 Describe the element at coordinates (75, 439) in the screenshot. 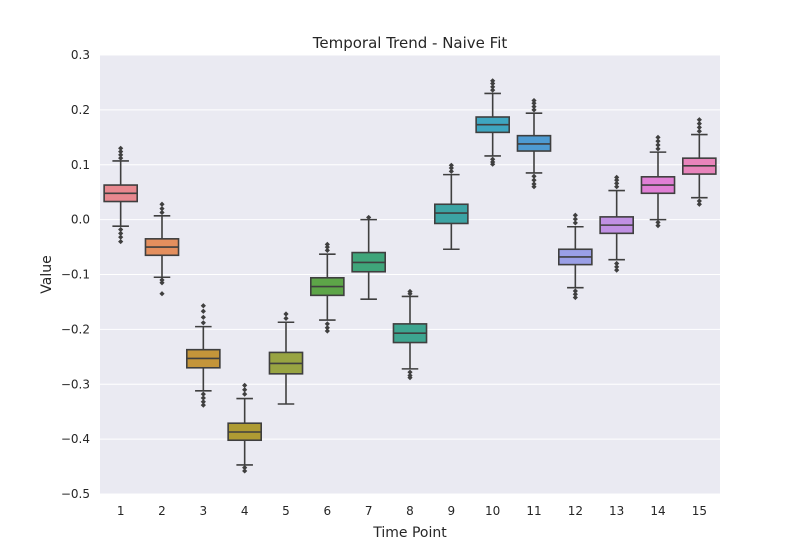

I see `y-tick-label: −0.4` at that location.